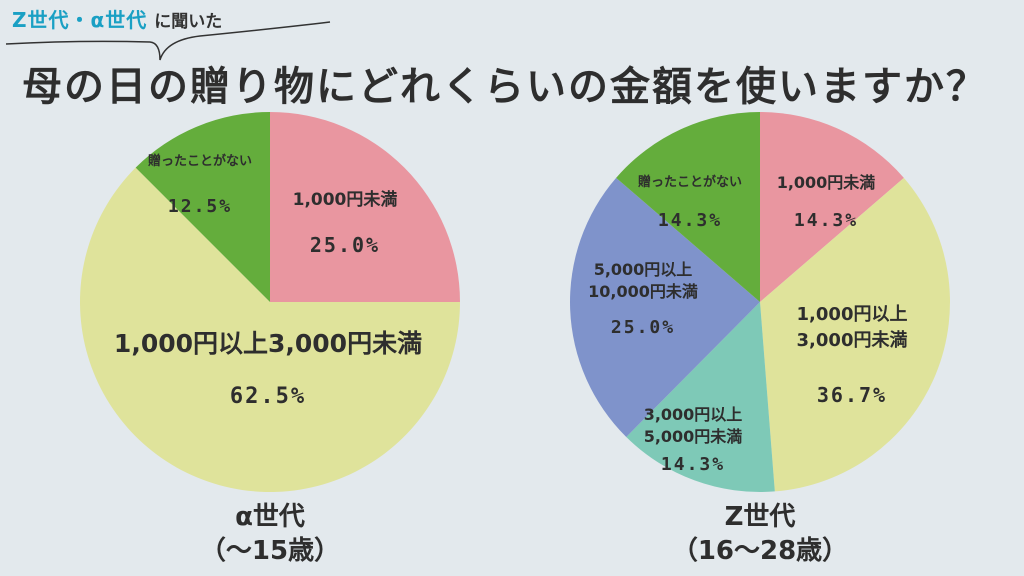  I want to click on header-tag: Z世代・α世代 に聞いた, so click(117, 18).